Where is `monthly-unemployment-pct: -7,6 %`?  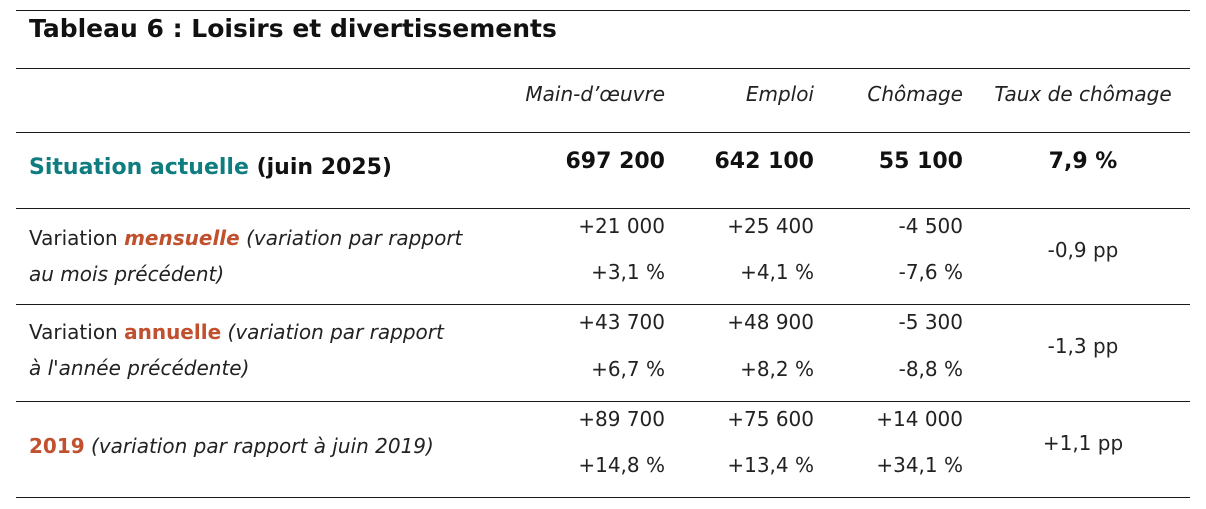
monthly-unemployment-pct: -7,6 % is located at coordinates (930, 272).